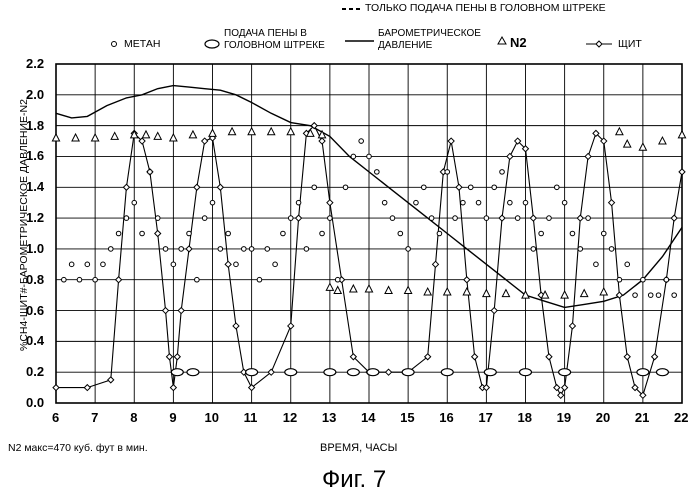 This screenshot has height=500, width=689. What do you see at coordinates (78, 448) in the screenshot?
I see `n2-max-note: N2 макс=470 куб. фут в мин.` at bounding box center [78, 448].